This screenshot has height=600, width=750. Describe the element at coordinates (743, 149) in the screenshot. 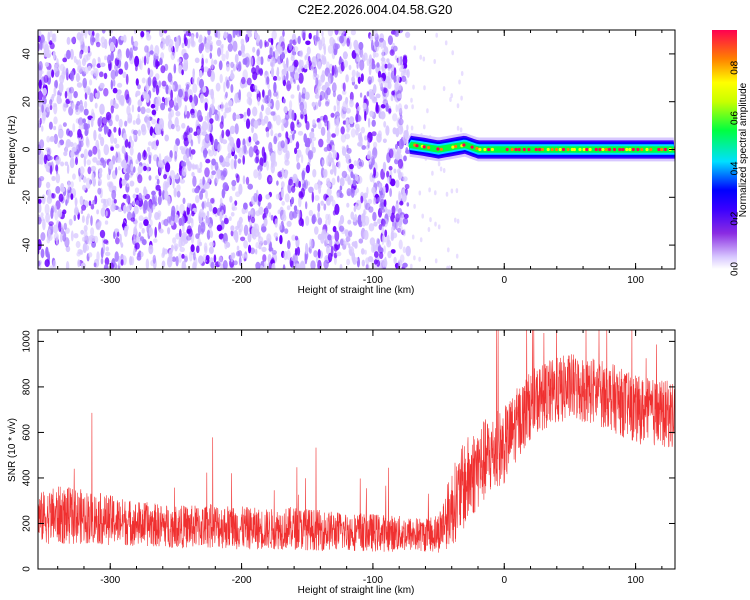

I see `colorbar-label: Normalized spectral amplitude` at that location.